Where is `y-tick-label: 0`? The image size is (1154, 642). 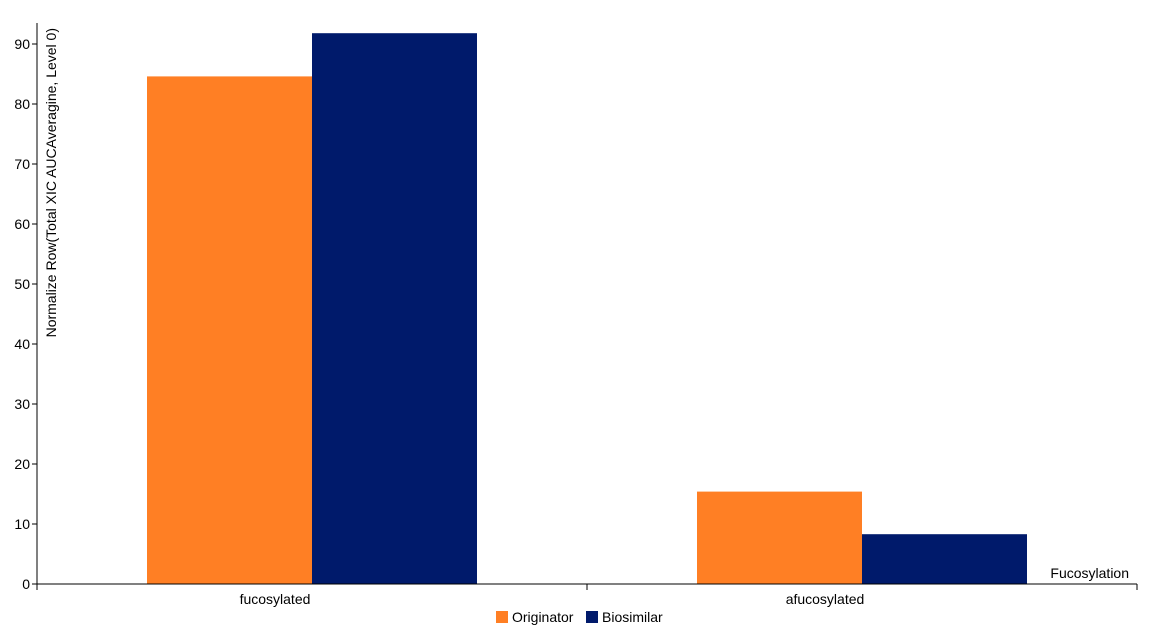
y-tick-label: 0 is located at coordinates (26, 584).